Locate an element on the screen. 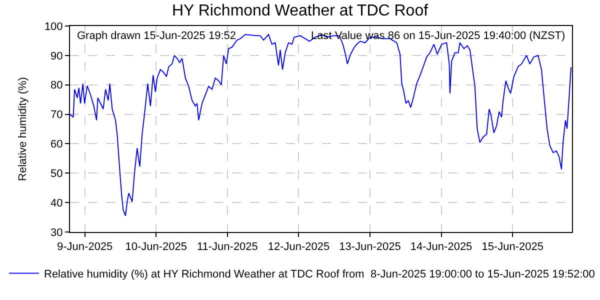 Image resolution: width=600 pixels, height=300 pixels. legend-label: Relative humidity (%) at HY Richmond Weather at TDC Roof from 8-Jun-2025 19:00:00 to 15-Jun-2025 19:52:00 is located at coordinates (319, 274).